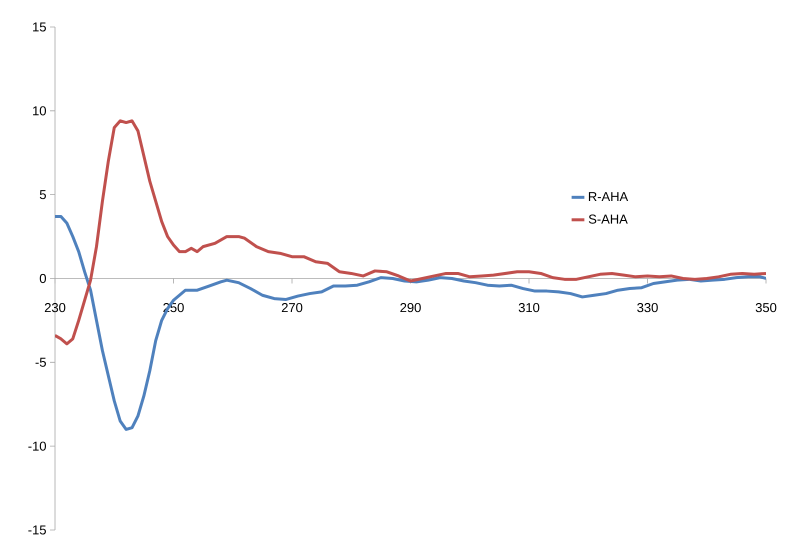  Describe the element at coordinates (766, 307) in the screenshot. I see `x-tick-label: 350` at that location.